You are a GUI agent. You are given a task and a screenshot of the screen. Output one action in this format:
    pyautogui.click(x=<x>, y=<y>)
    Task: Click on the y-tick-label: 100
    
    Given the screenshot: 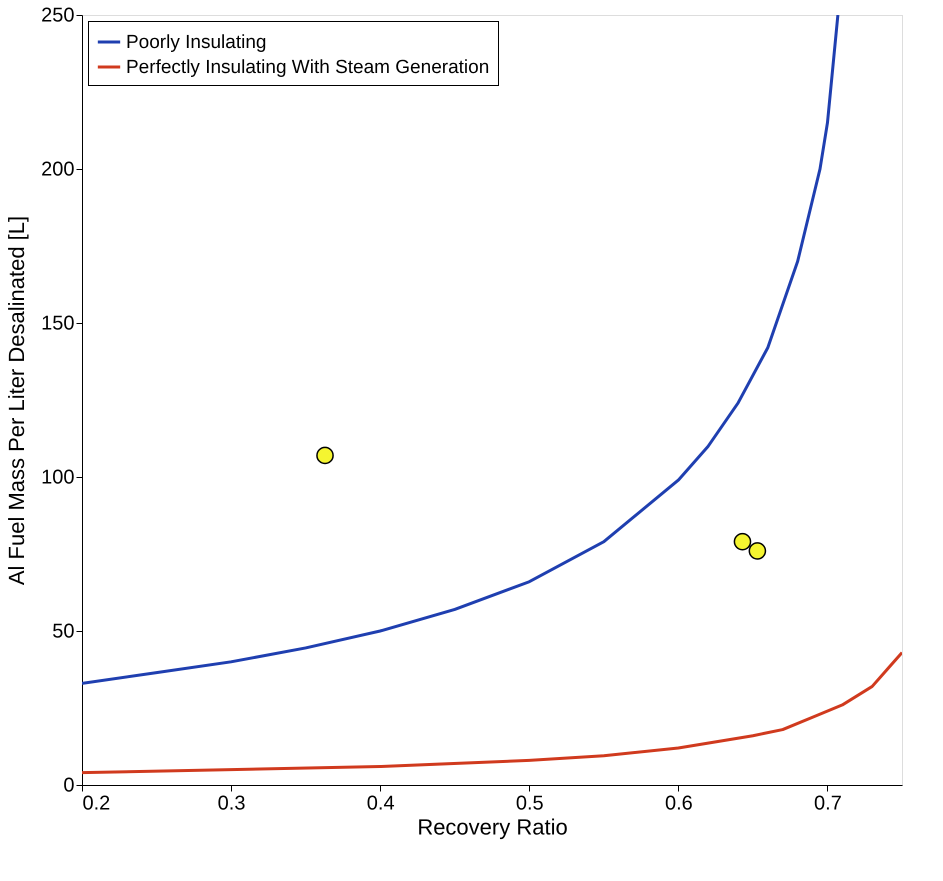 What is the action you would take?
    pyautogui.click(x=57, y=477)
    